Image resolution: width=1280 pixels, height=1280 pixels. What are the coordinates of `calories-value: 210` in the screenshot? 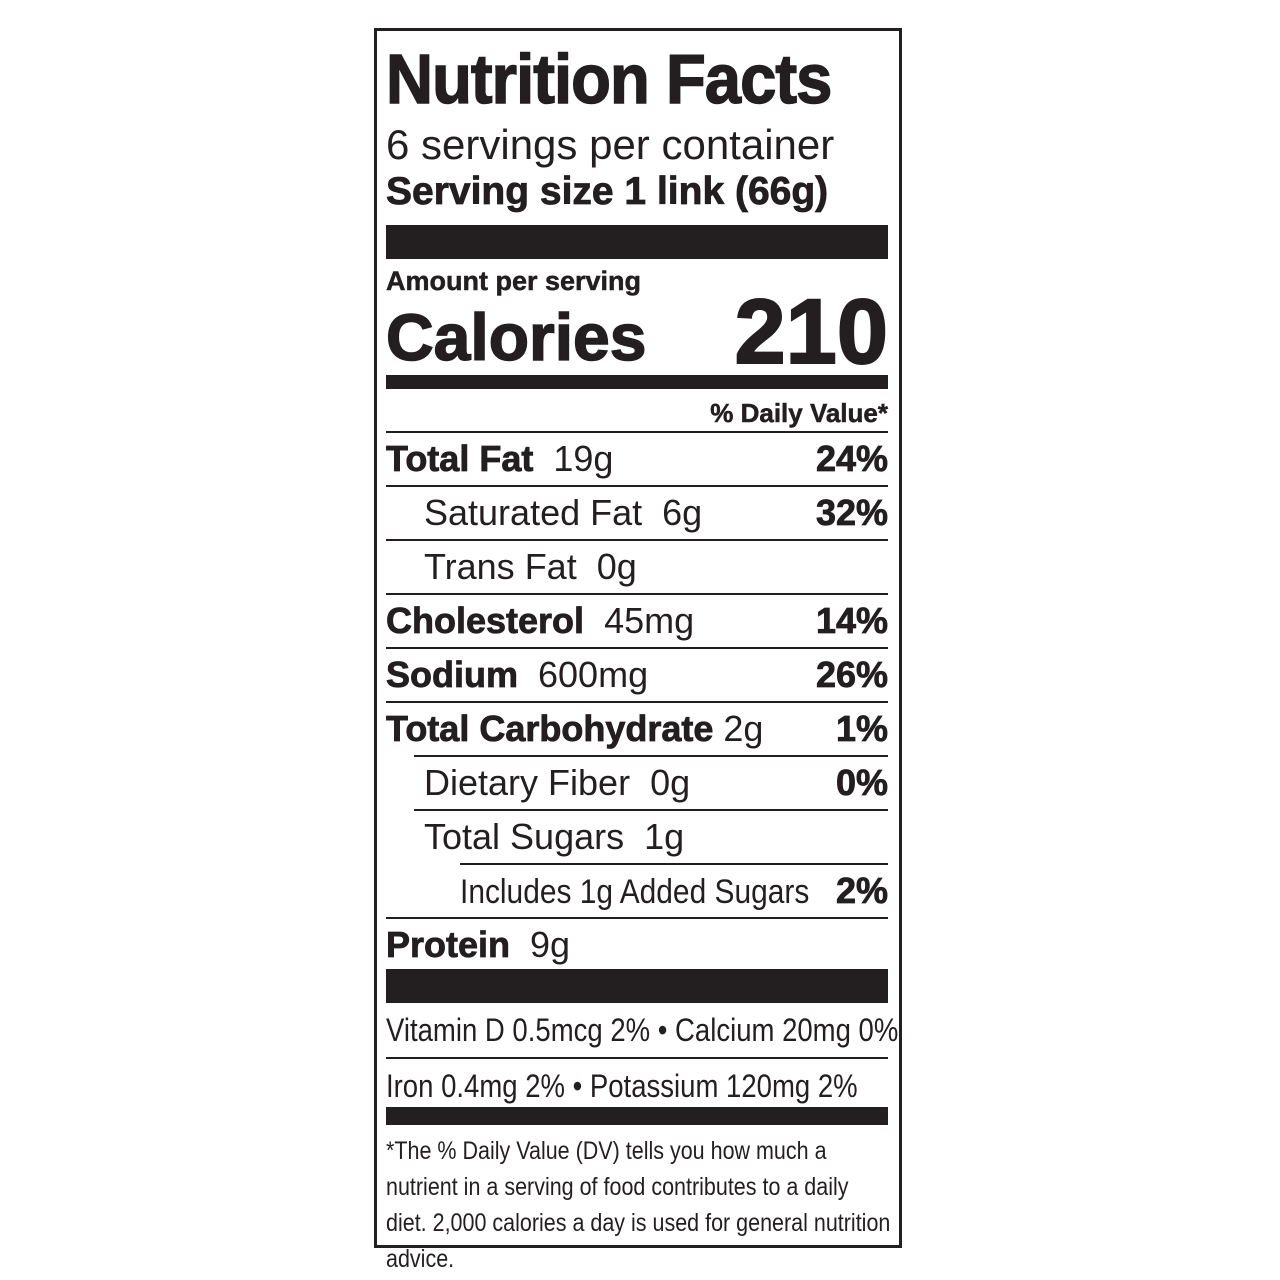 It's located at (811, 332).